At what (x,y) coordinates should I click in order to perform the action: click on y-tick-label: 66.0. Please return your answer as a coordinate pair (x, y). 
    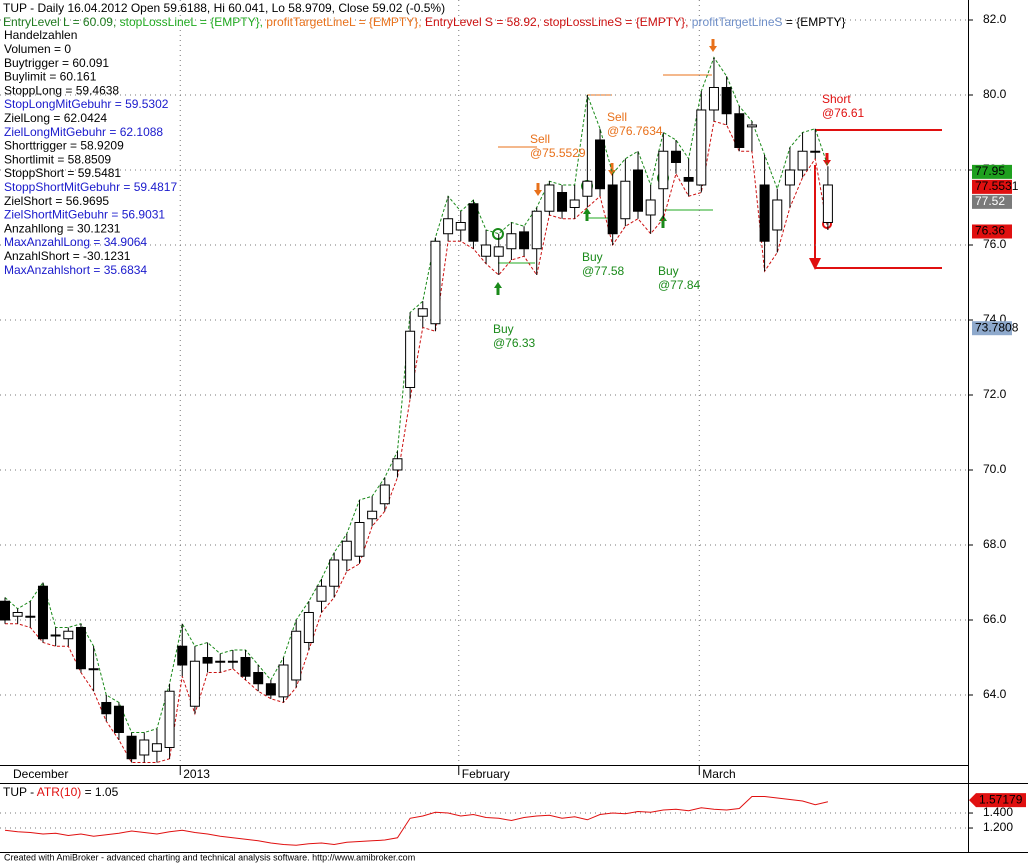
    Looking at the image, I should click on (995, 619).